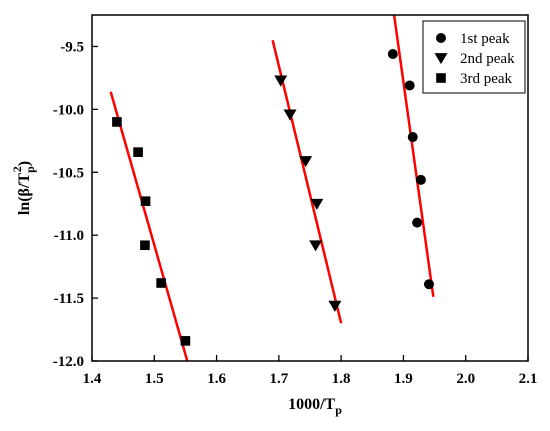  I want to click on legend-label-series-1: 1st peak, so click(485, 39).